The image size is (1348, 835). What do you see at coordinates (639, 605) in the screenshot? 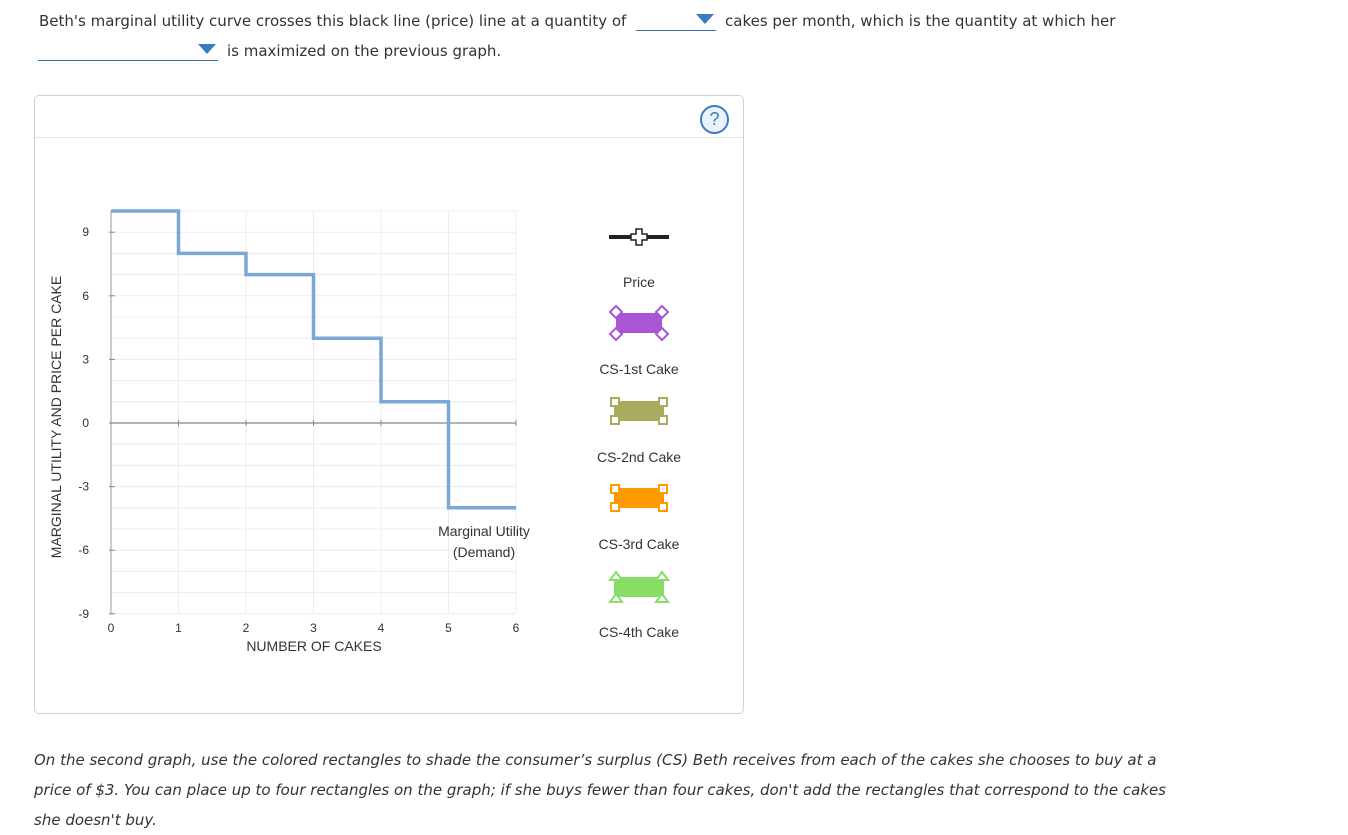
I see `legend-item-cs-4th-cake: CS-4th Cake` at bounding box center [639, 605].